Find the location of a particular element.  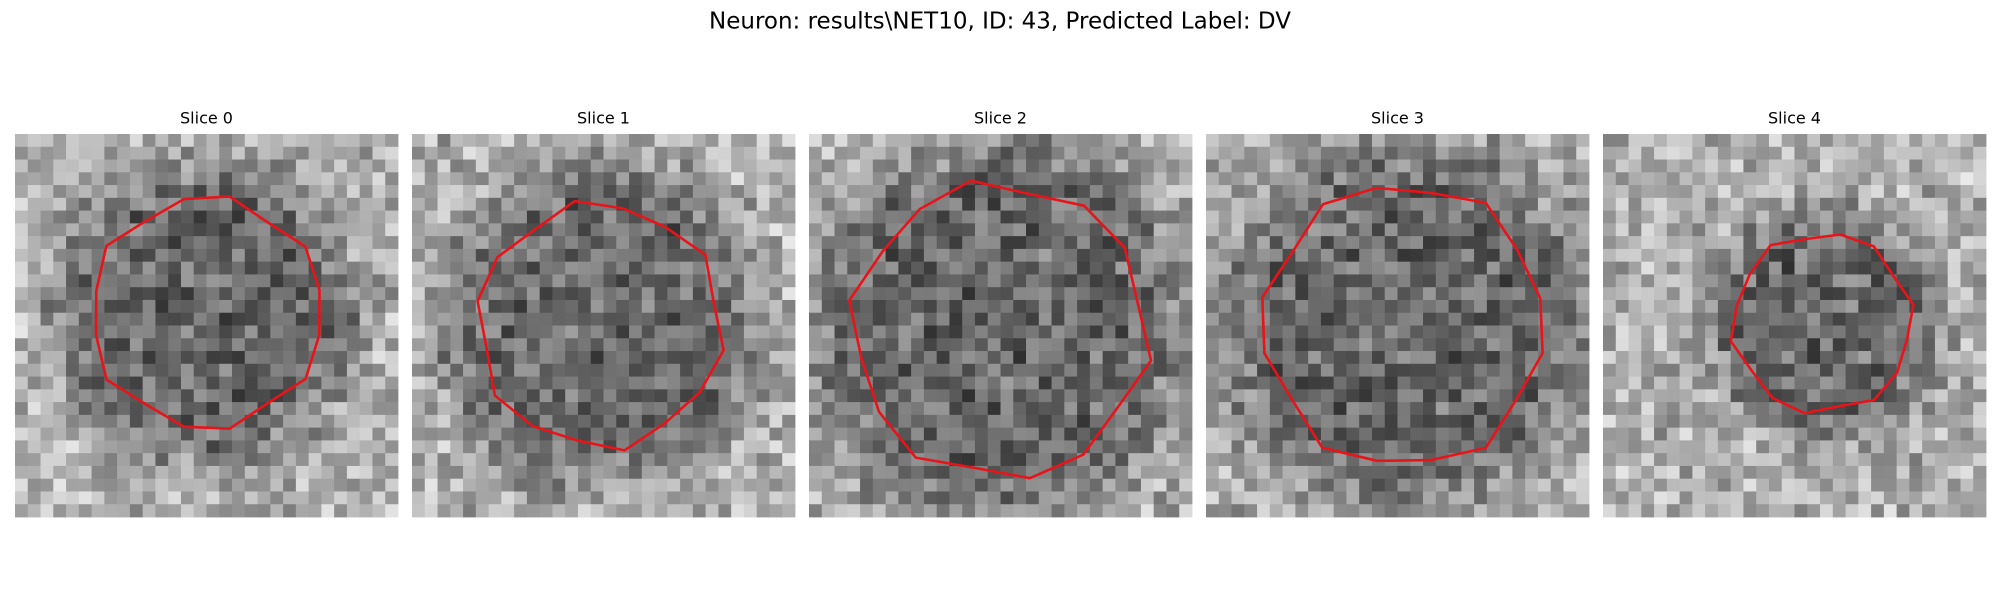

panel-title: Slice 1 is located at coordinates (603, 118).